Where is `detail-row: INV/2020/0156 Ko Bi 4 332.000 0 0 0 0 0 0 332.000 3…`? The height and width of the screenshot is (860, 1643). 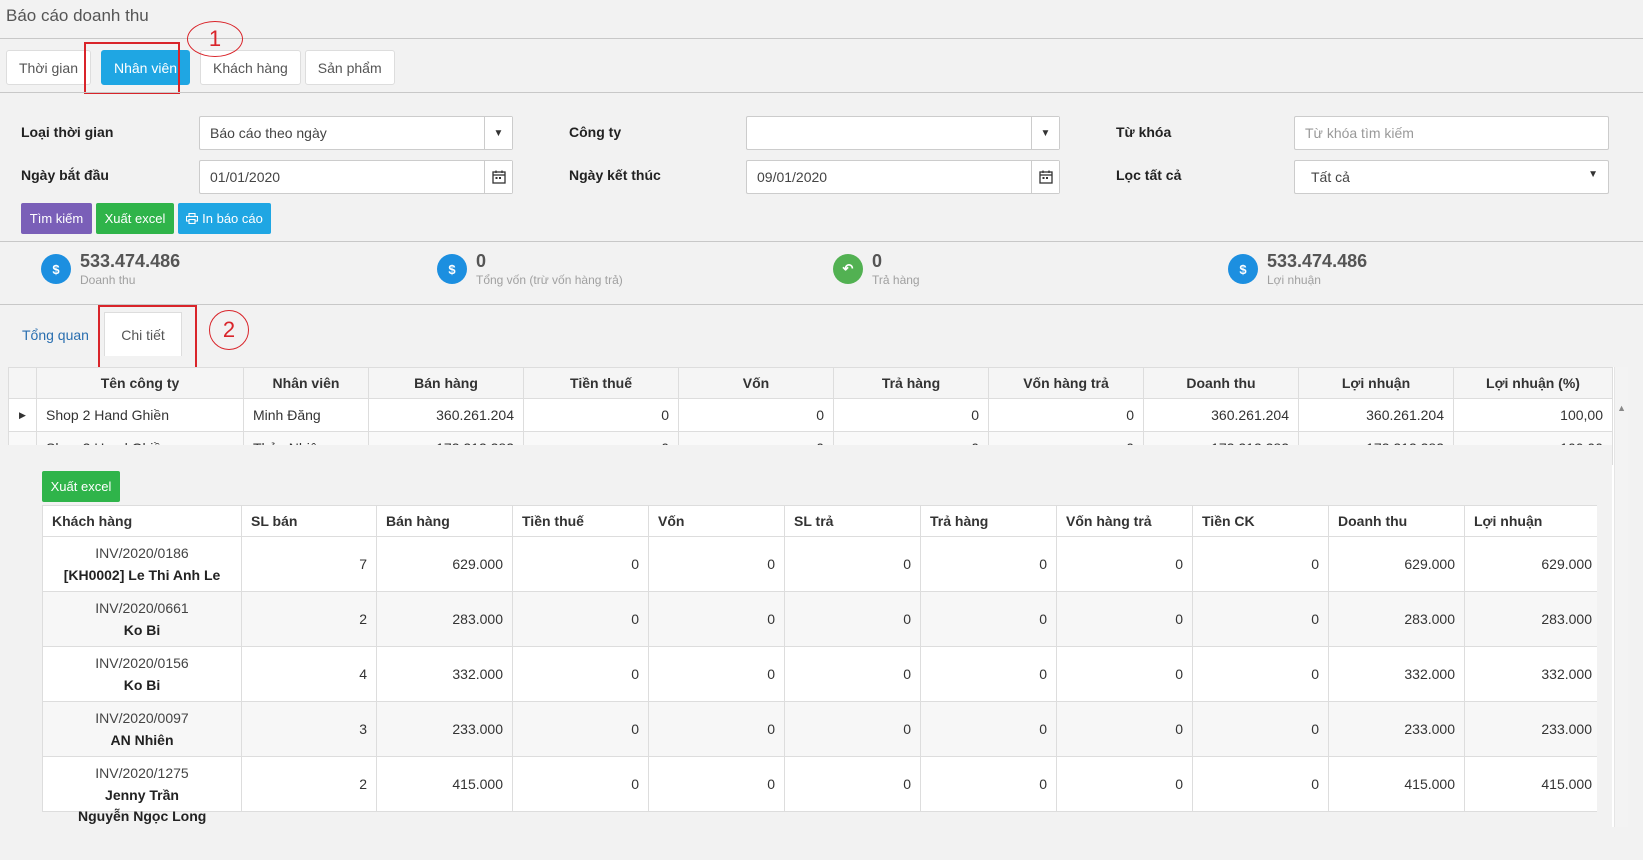 detail-row: INV/2020/0156 Ko Bi 4 332.000 0 0 0 0 0 0 332.000 3… is located at coordinates (819, 674).